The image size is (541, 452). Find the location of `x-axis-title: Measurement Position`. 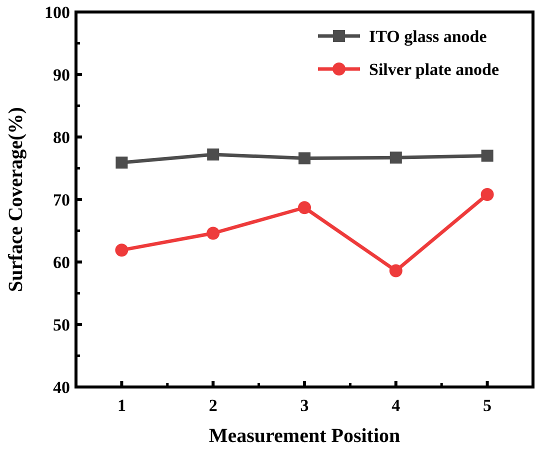

x-axis-title: Measurement Position is located at coordinates (304, 436).